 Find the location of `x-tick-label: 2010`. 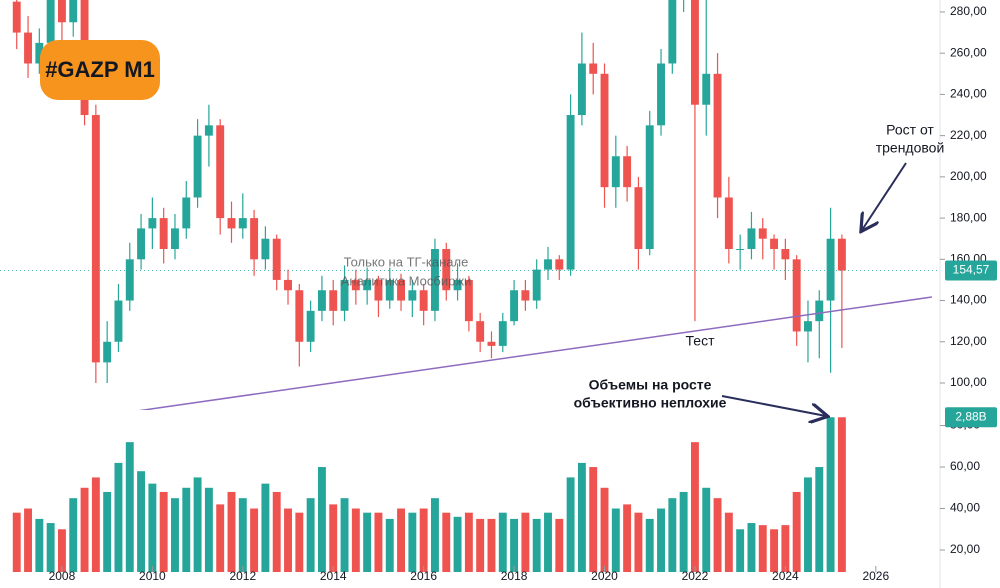

x-tick-label: 2010 is located at coordinates (152, 576).